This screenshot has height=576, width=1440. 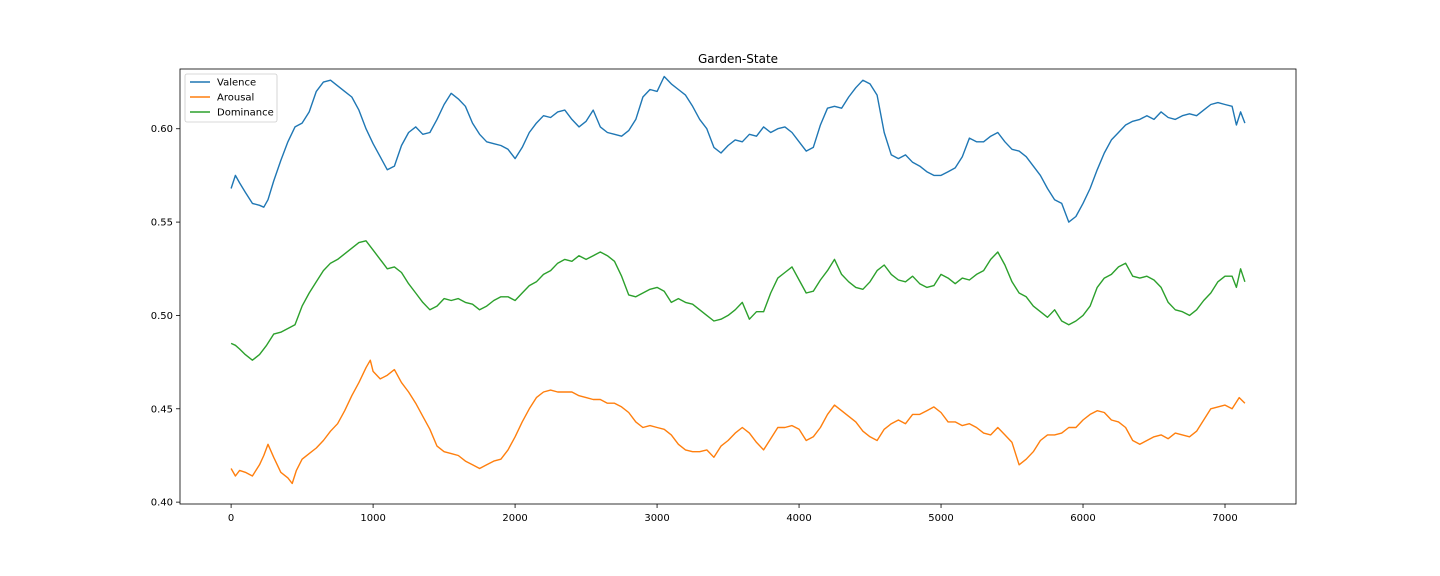 What do you see at coordinates (738, 300) in the screenshot?
I see `series-line-dominance` at bounding box center [738, 300].